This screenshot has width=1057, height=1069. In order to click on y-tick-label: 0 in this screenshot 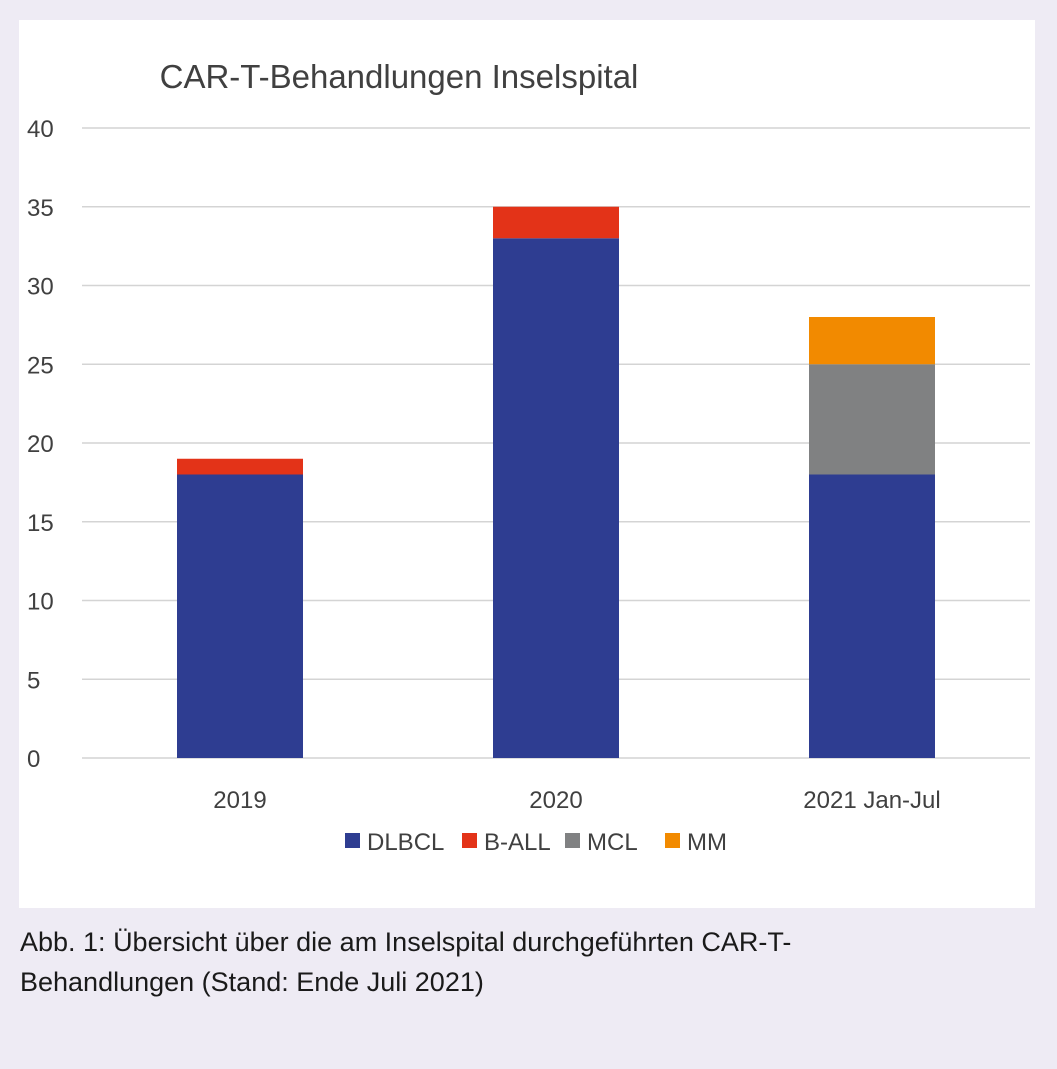, I will do `click(33, 759)`.